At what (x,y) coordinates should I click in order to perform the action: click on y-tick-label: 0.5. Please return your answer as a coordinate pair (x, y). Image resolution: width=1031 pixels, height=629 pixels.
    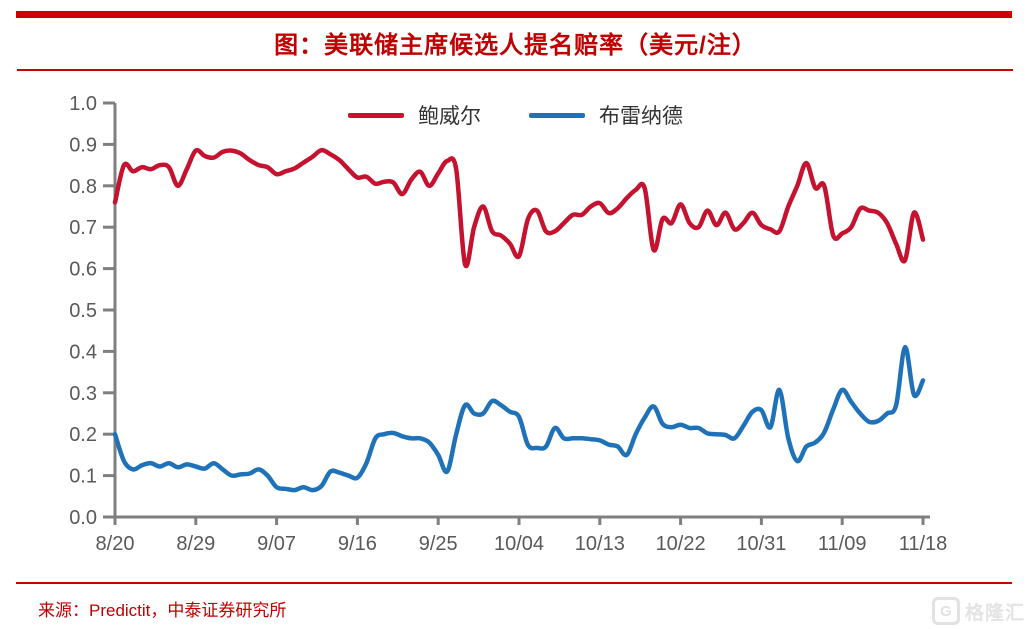
    Looking at the image, I should click on (83, 311).